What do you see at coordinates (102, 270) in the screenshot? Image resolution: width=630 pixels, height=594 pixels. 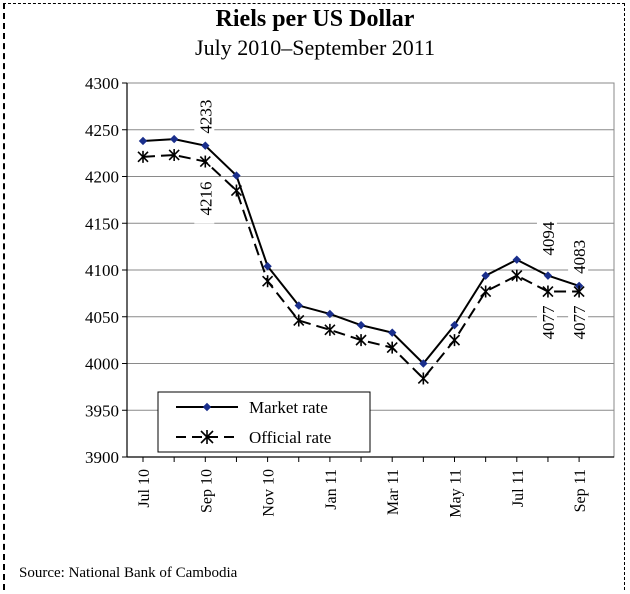 I see `y-tick-label: 4100` at bounding box center [102, 270].